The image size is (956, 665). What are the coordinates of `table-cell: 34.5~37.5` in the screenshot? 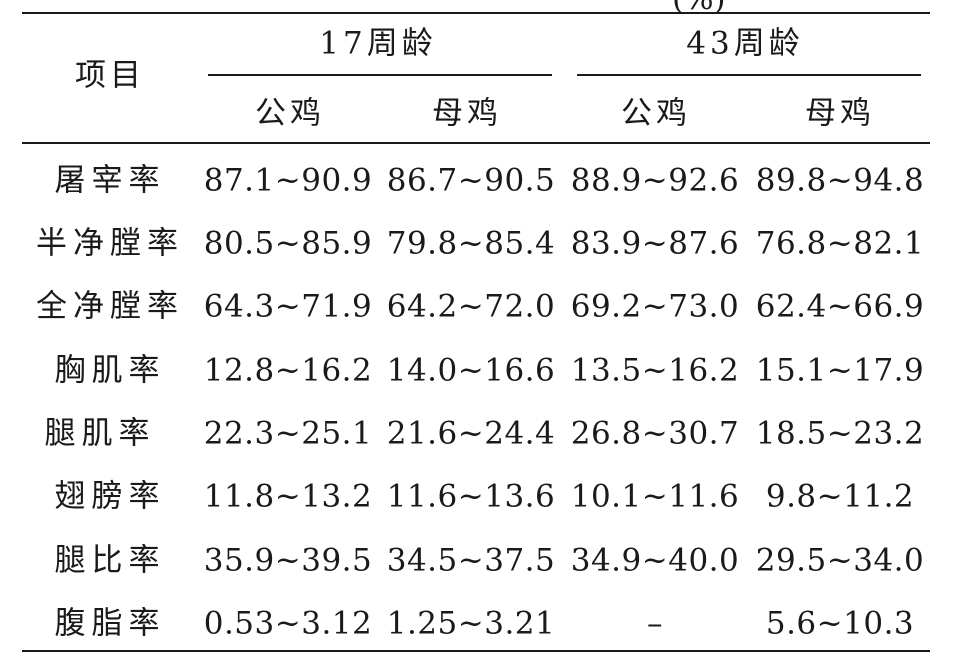 It's located at (471, 560).